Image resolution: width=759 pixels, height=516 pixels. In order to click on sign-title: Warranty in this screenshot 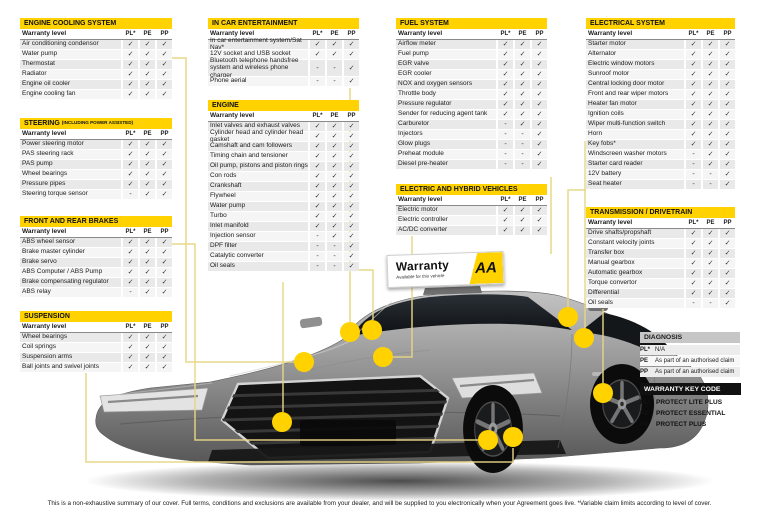, I will do `click(422, 265)`.